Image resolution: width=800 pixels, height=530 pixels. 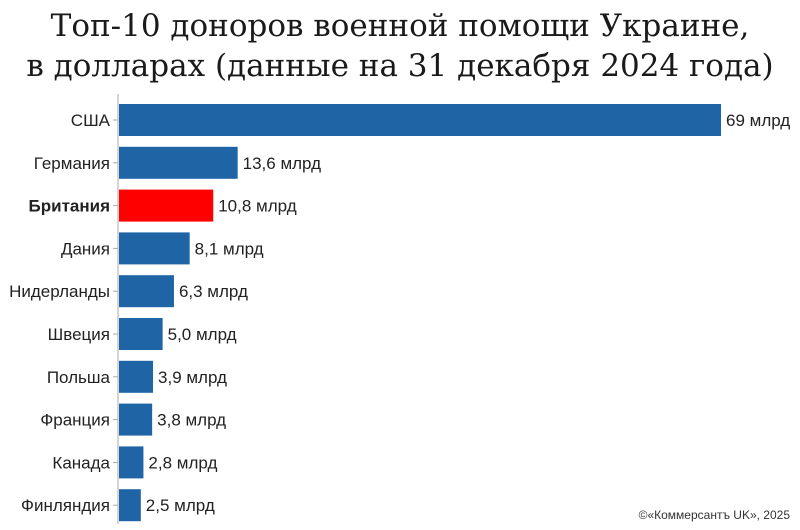 What do you see at coordinates (257, 206) in the screenshot?
I see `value-label: 10,8 млрд` at bounding box center [257, 206].